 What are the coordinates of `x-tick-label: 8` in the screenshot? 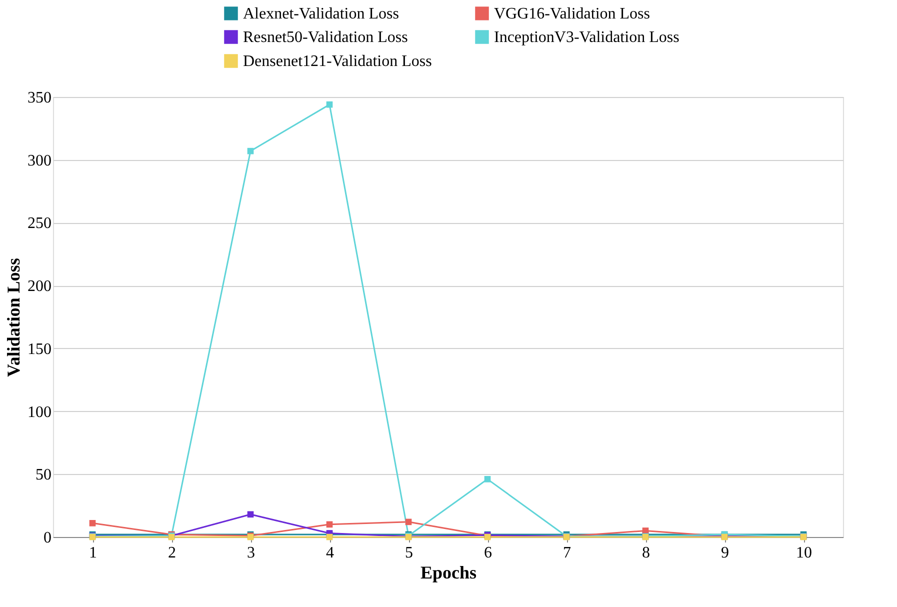 It's located at (646, 553).